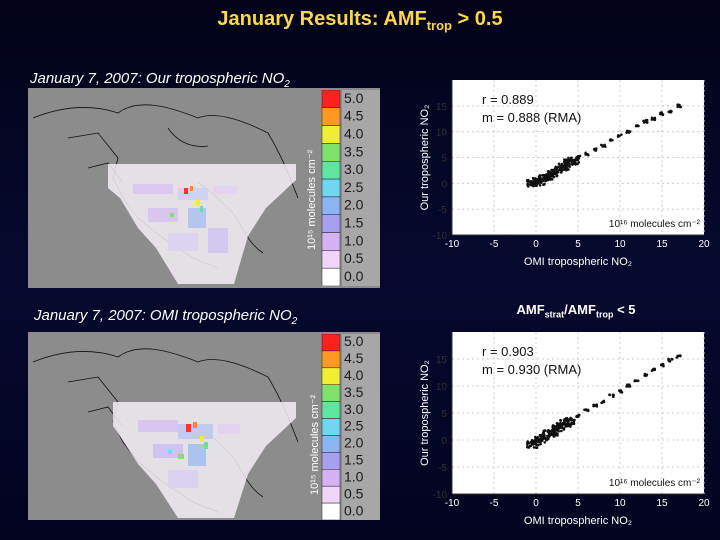 The image size is (720, 540). What do you see at coordinates (554, 314) in the screenshot?
I see `ratio-sub1: strat` at bounding box center [554, 314].